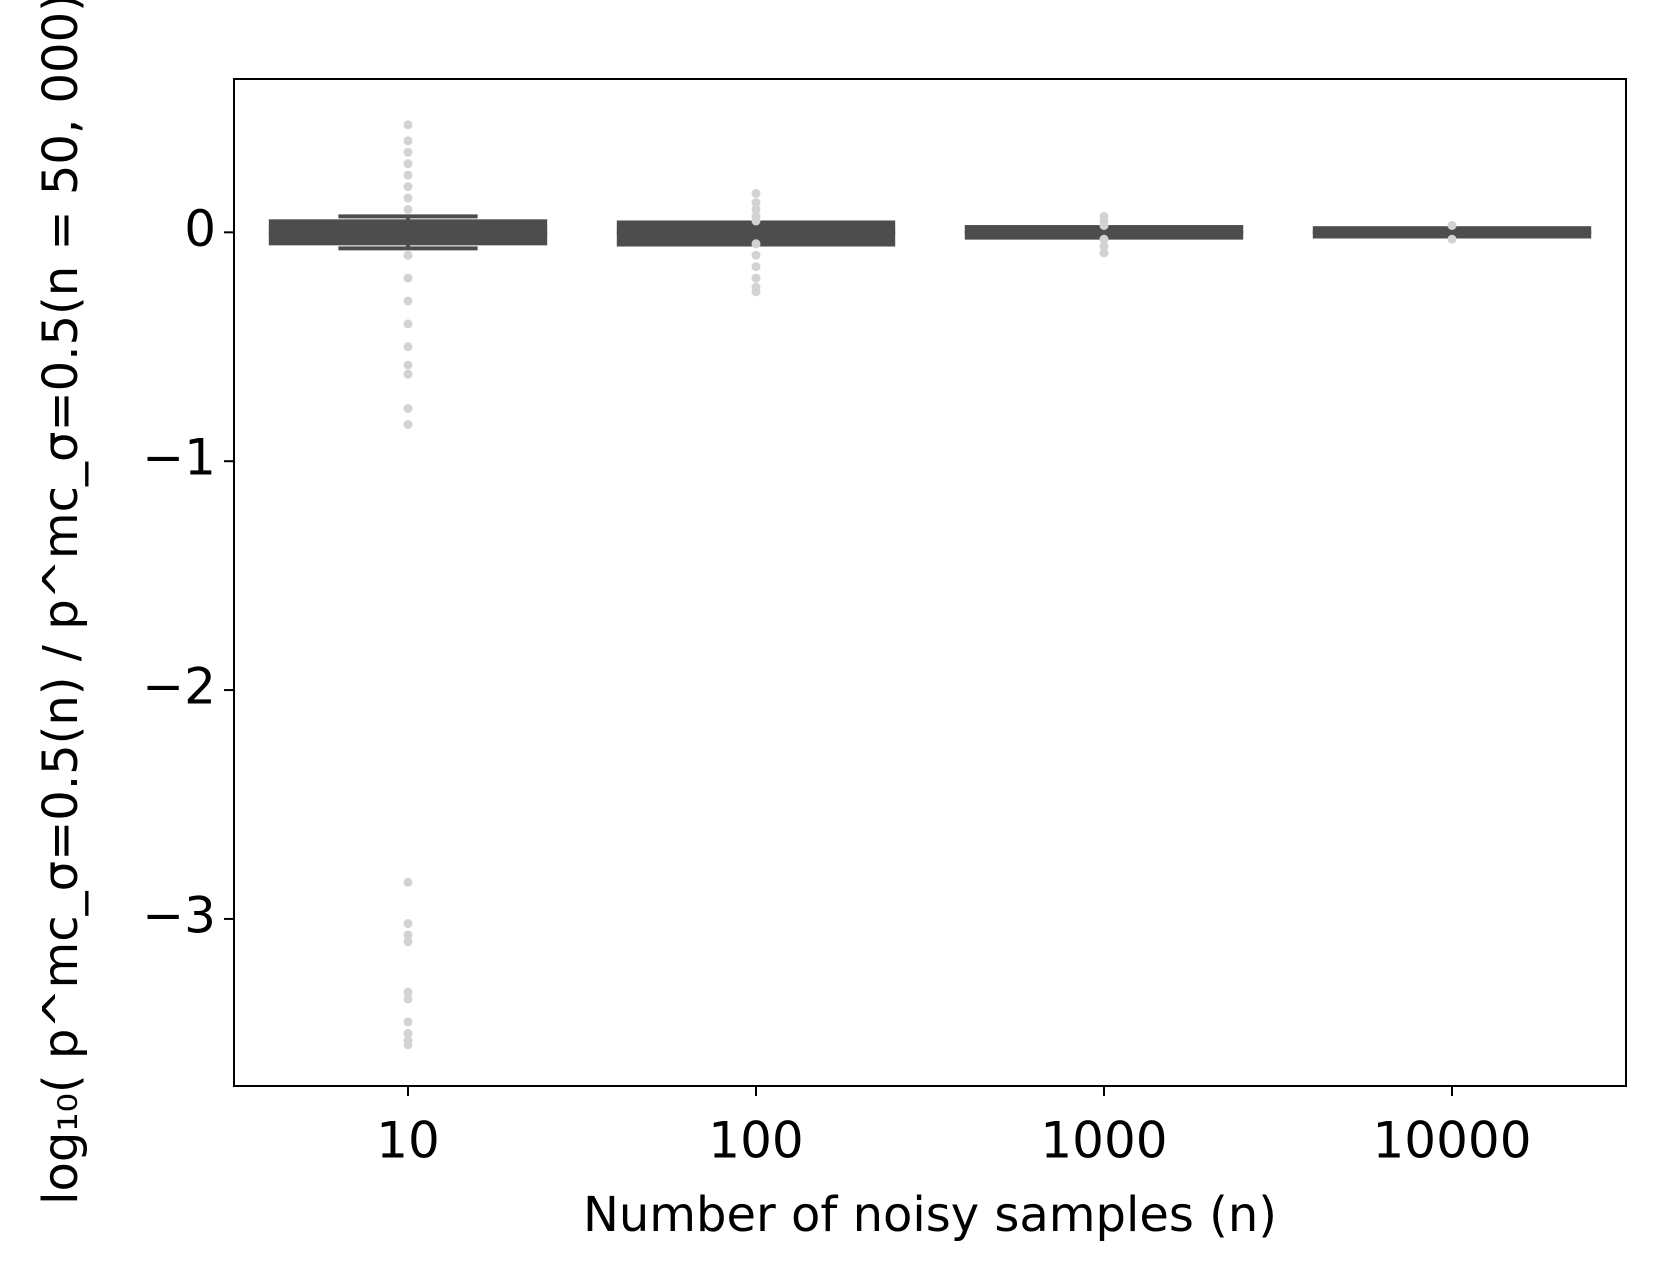 This screenshot has height=1283, width=1659. Describe the element at coordinates (179, 687) in the screenshot. I see `y-tick-label: −2` at that location.